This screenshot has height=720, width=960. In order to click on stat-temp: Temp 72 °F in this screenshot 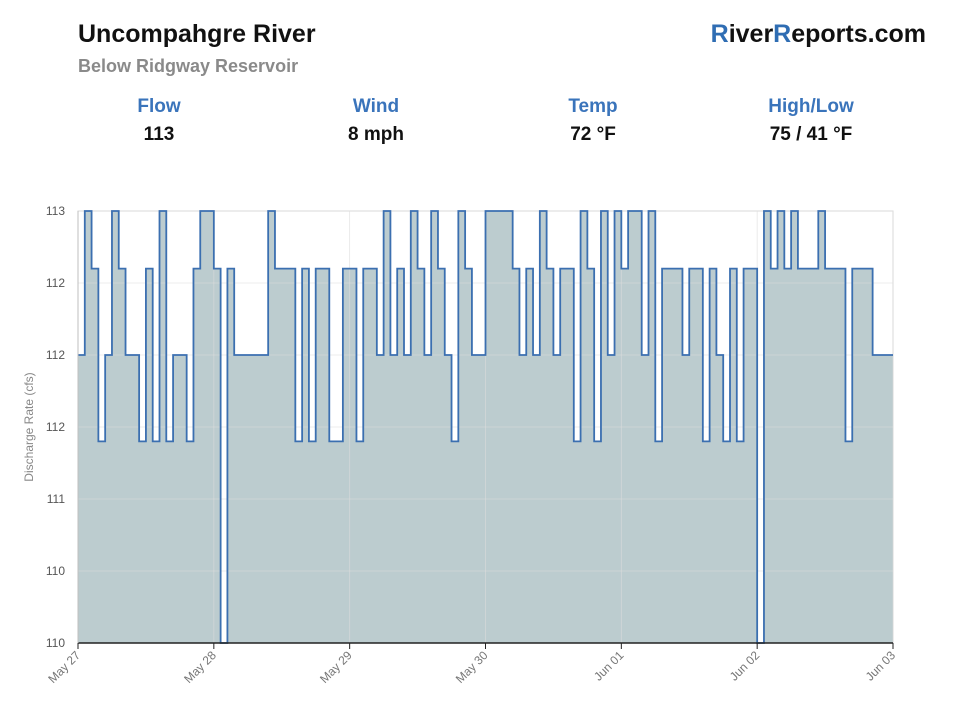, I will do `click(593, 121)`.